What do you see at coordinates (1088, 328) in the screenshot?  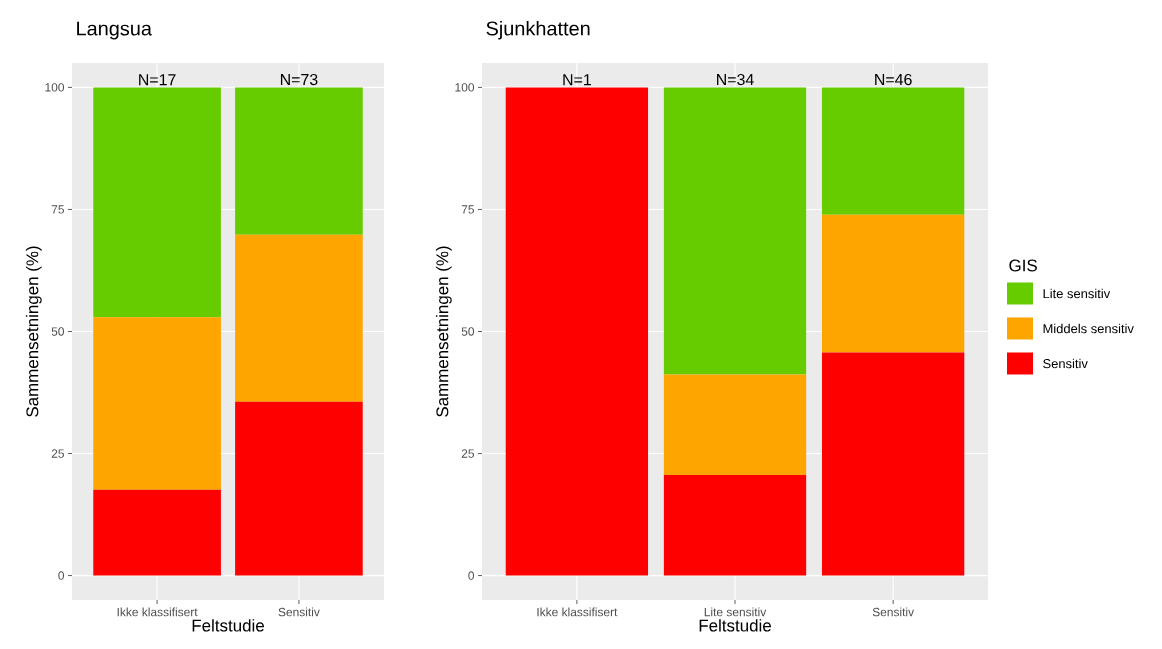 I see `legend-label: Middels sensitiv` at bounding box center [1088, 328].